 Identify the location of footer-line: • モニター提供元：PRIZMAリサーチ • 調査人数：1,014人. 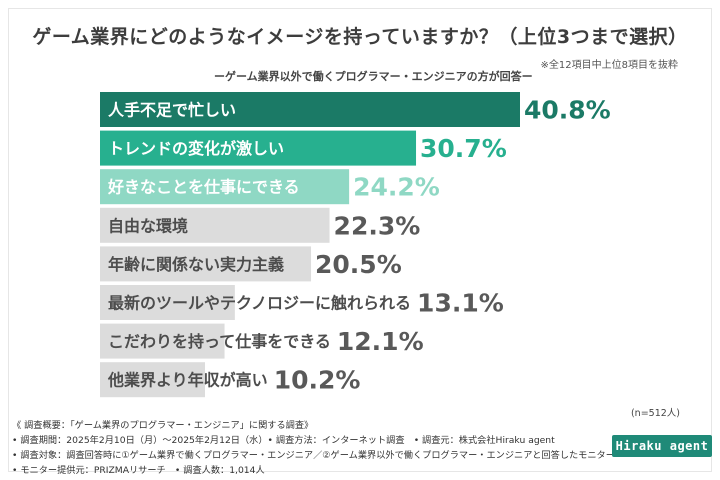
(138, 470).